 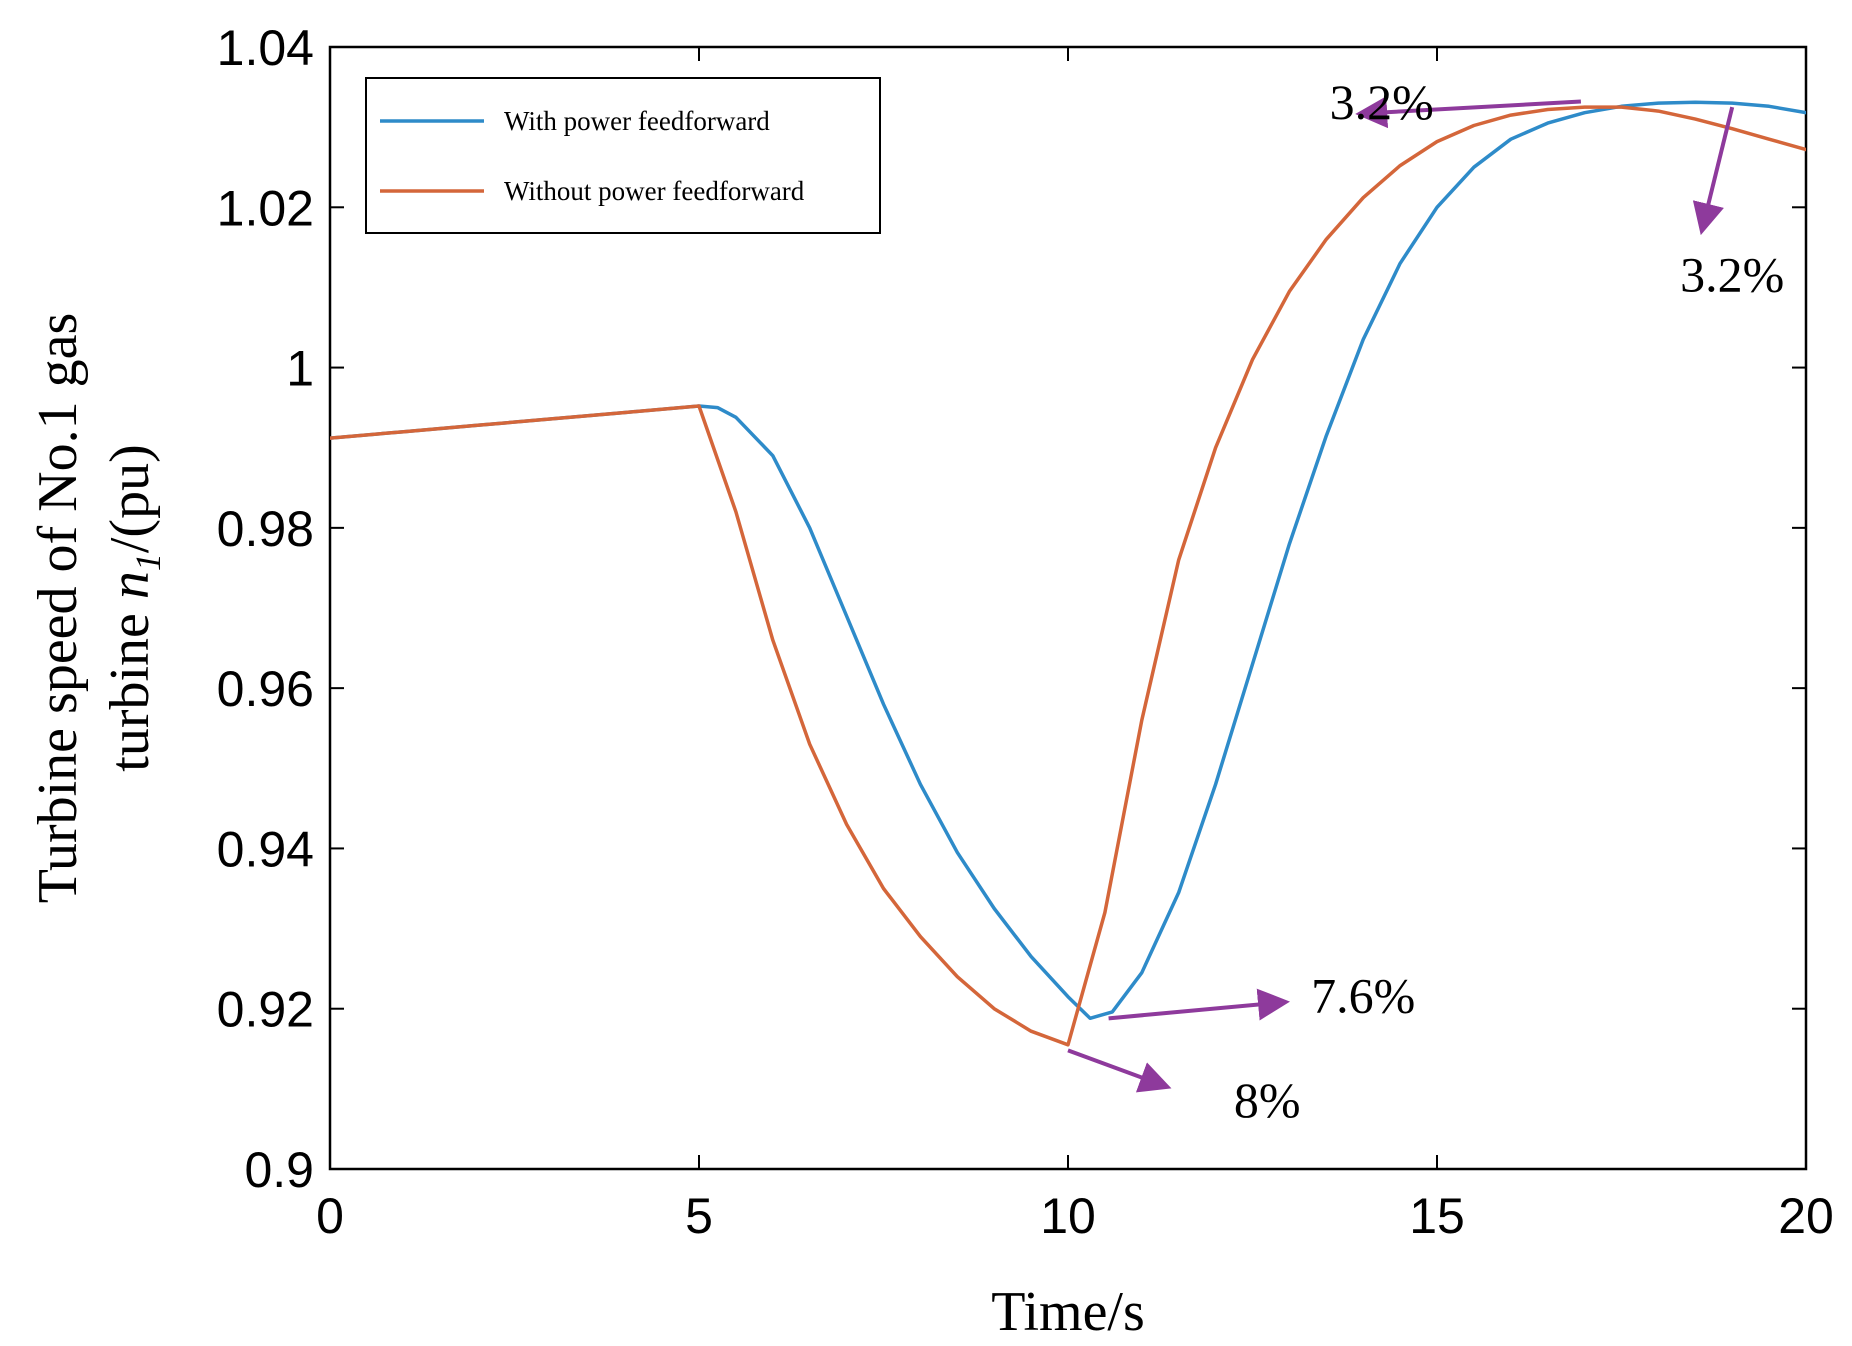 I want to click on legend-label-with-feedforward: With power feedforward, so click(x=637, y=121).